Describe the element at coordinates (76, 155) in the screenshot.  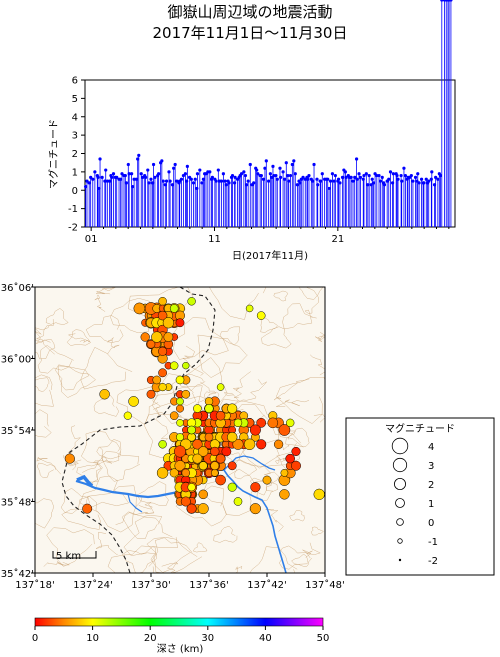
I see `mt-y-axis: -2 -1 0 1 2 3 4 5 6` at that location.